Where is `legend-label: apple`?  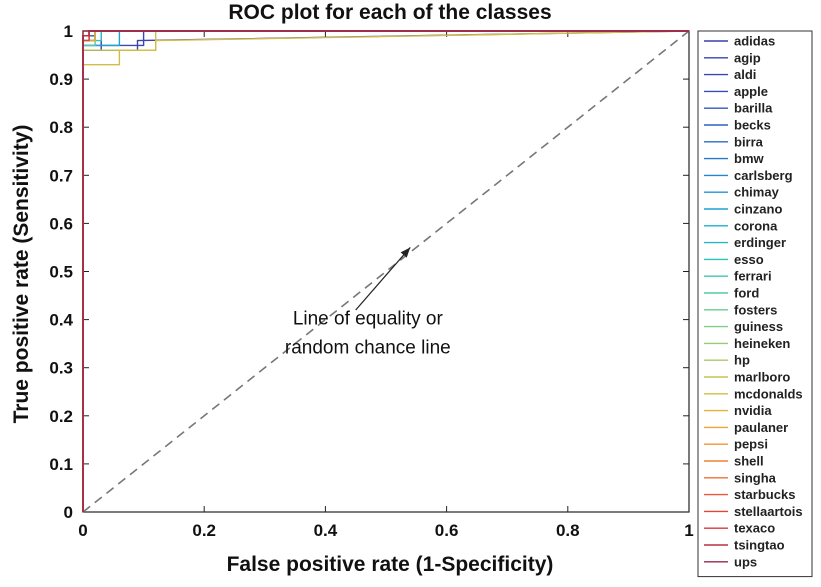
legend-label: apple is located at coordinates (751, 91).